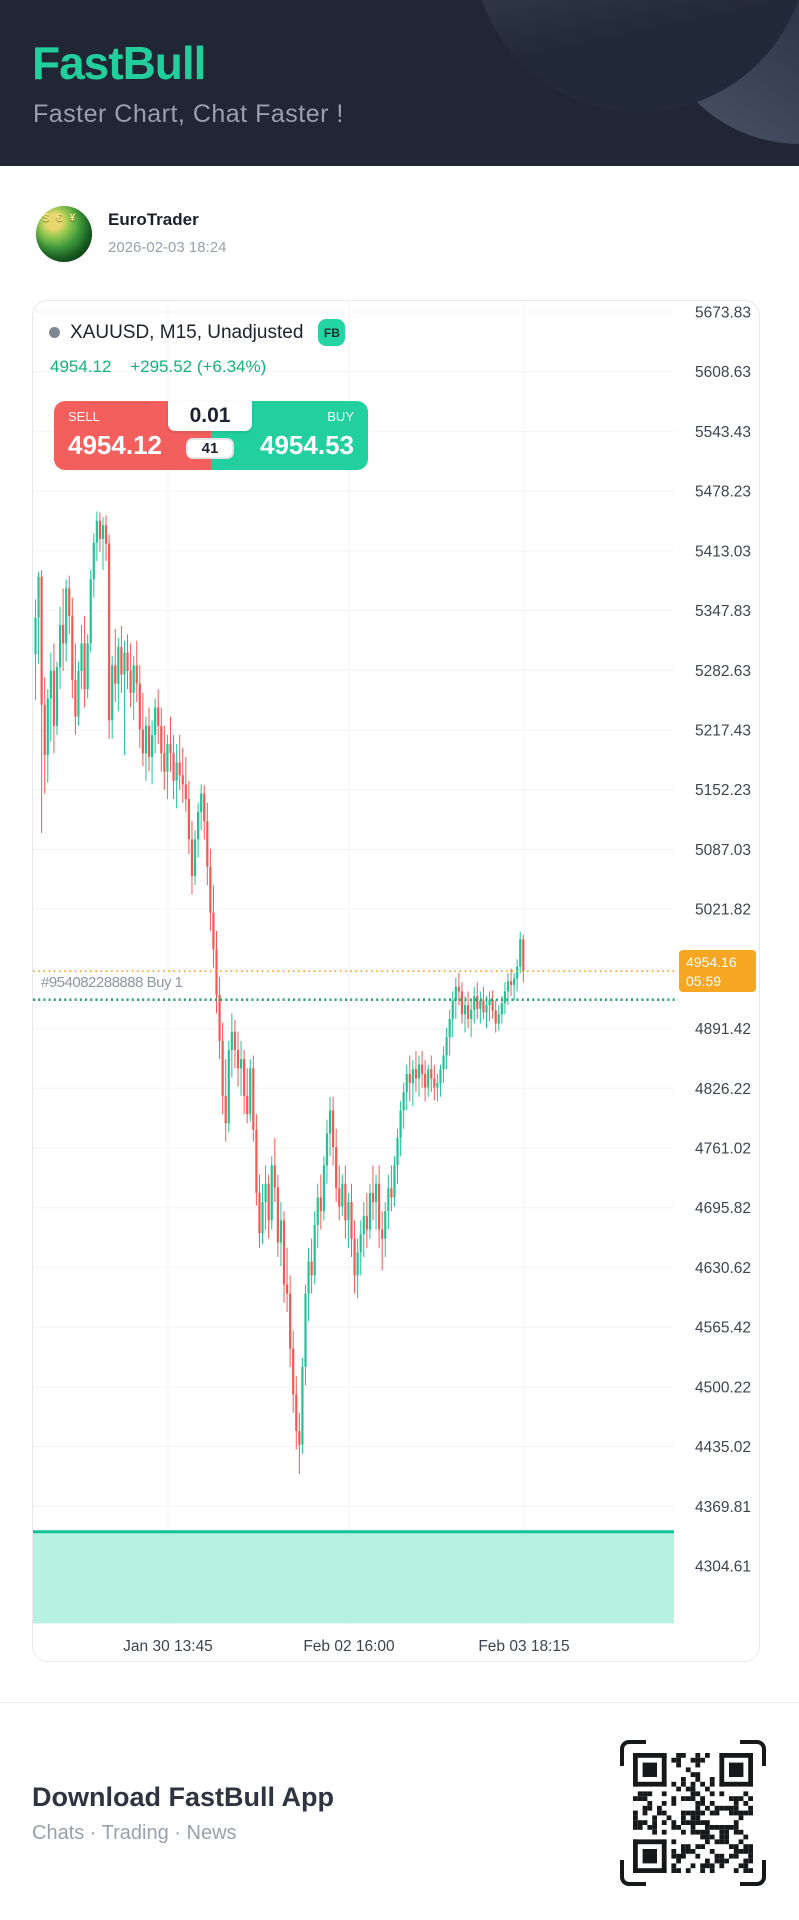 Image resolution: width=799 pixels, height=1920 pixels. What do you see at coordinates (84, 416) in the screenshot?
I see `sell-label: SELL` at bounding box center [84, 416].